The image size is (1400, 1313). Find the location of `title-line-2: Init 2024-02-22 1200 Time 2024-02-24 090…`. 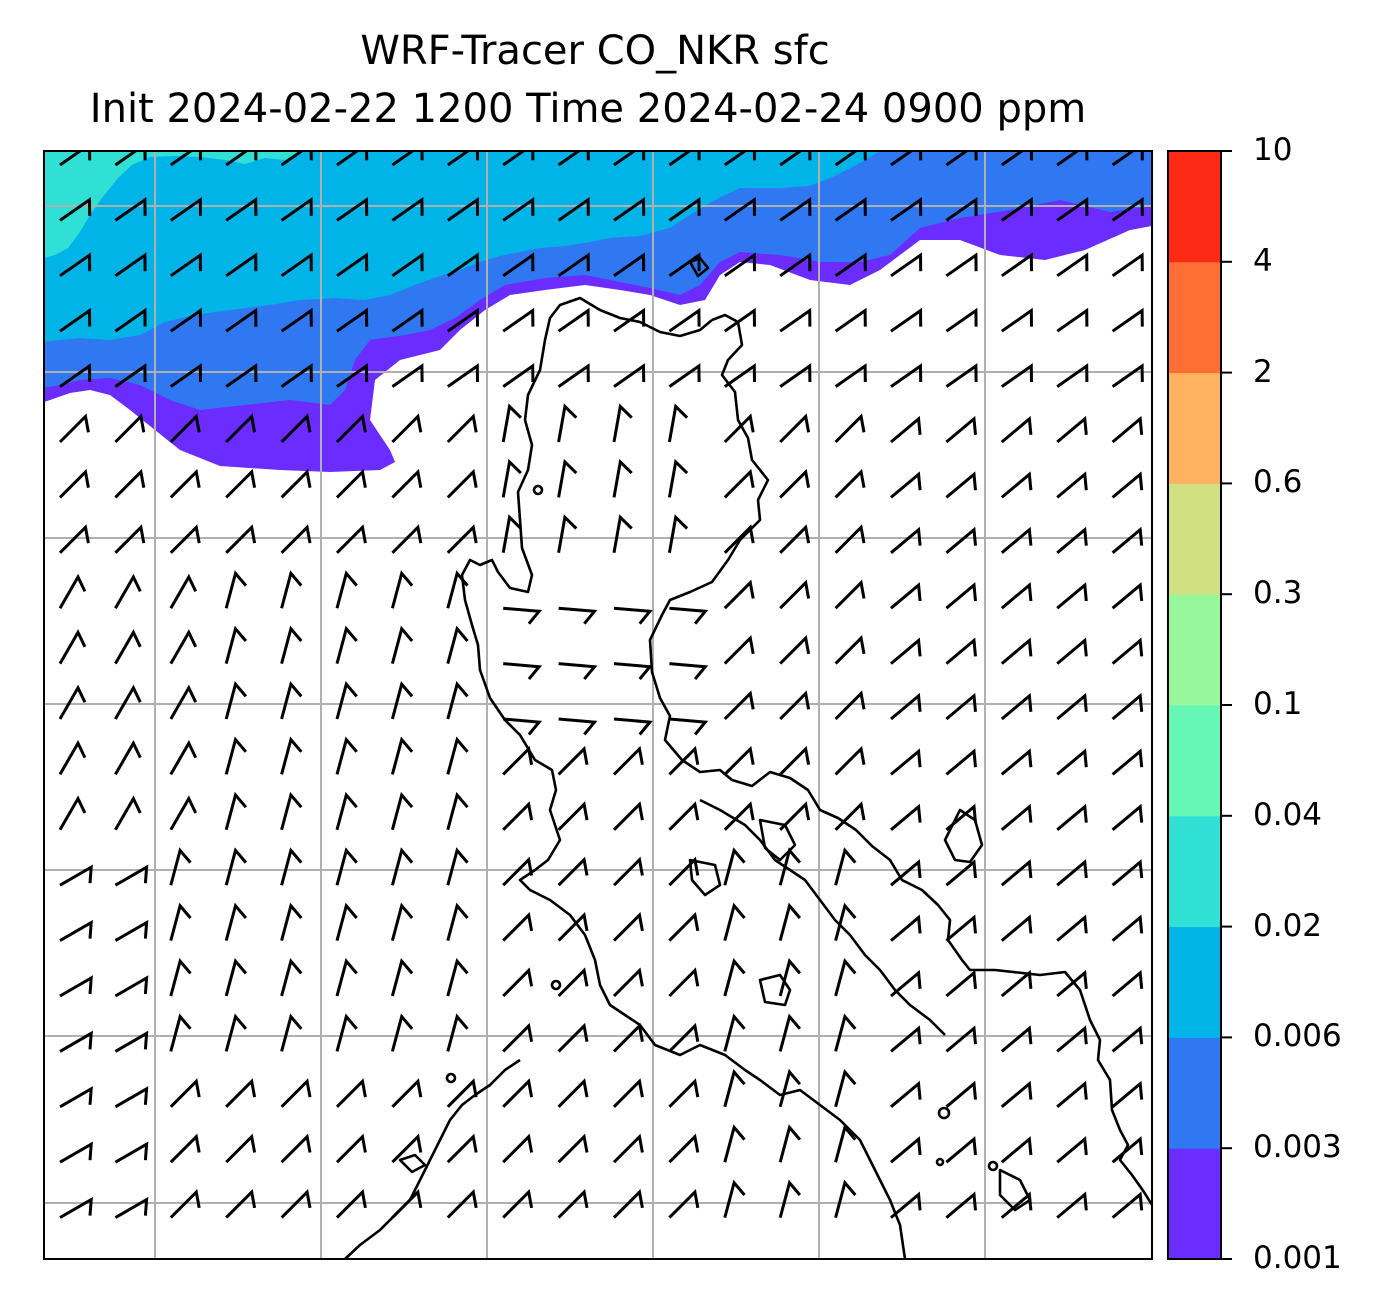

title-line-2: Init 2024-02-22 1200 Time 2024-02-24 090… is located at coordinates (588, 109).